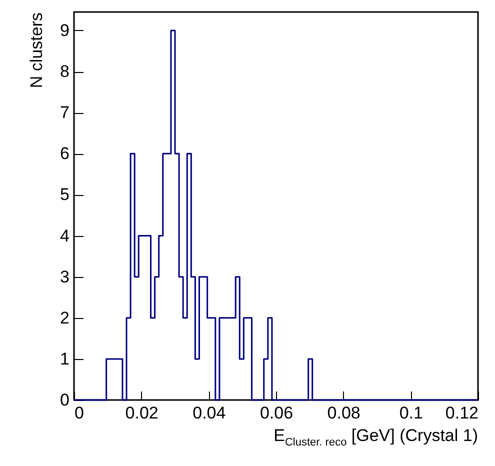 The image size is (495, 466). What do you see at coordinates (65, 30) in the screenshot?
I see `y-tick-label: 9` at bounding box center [65, 30].